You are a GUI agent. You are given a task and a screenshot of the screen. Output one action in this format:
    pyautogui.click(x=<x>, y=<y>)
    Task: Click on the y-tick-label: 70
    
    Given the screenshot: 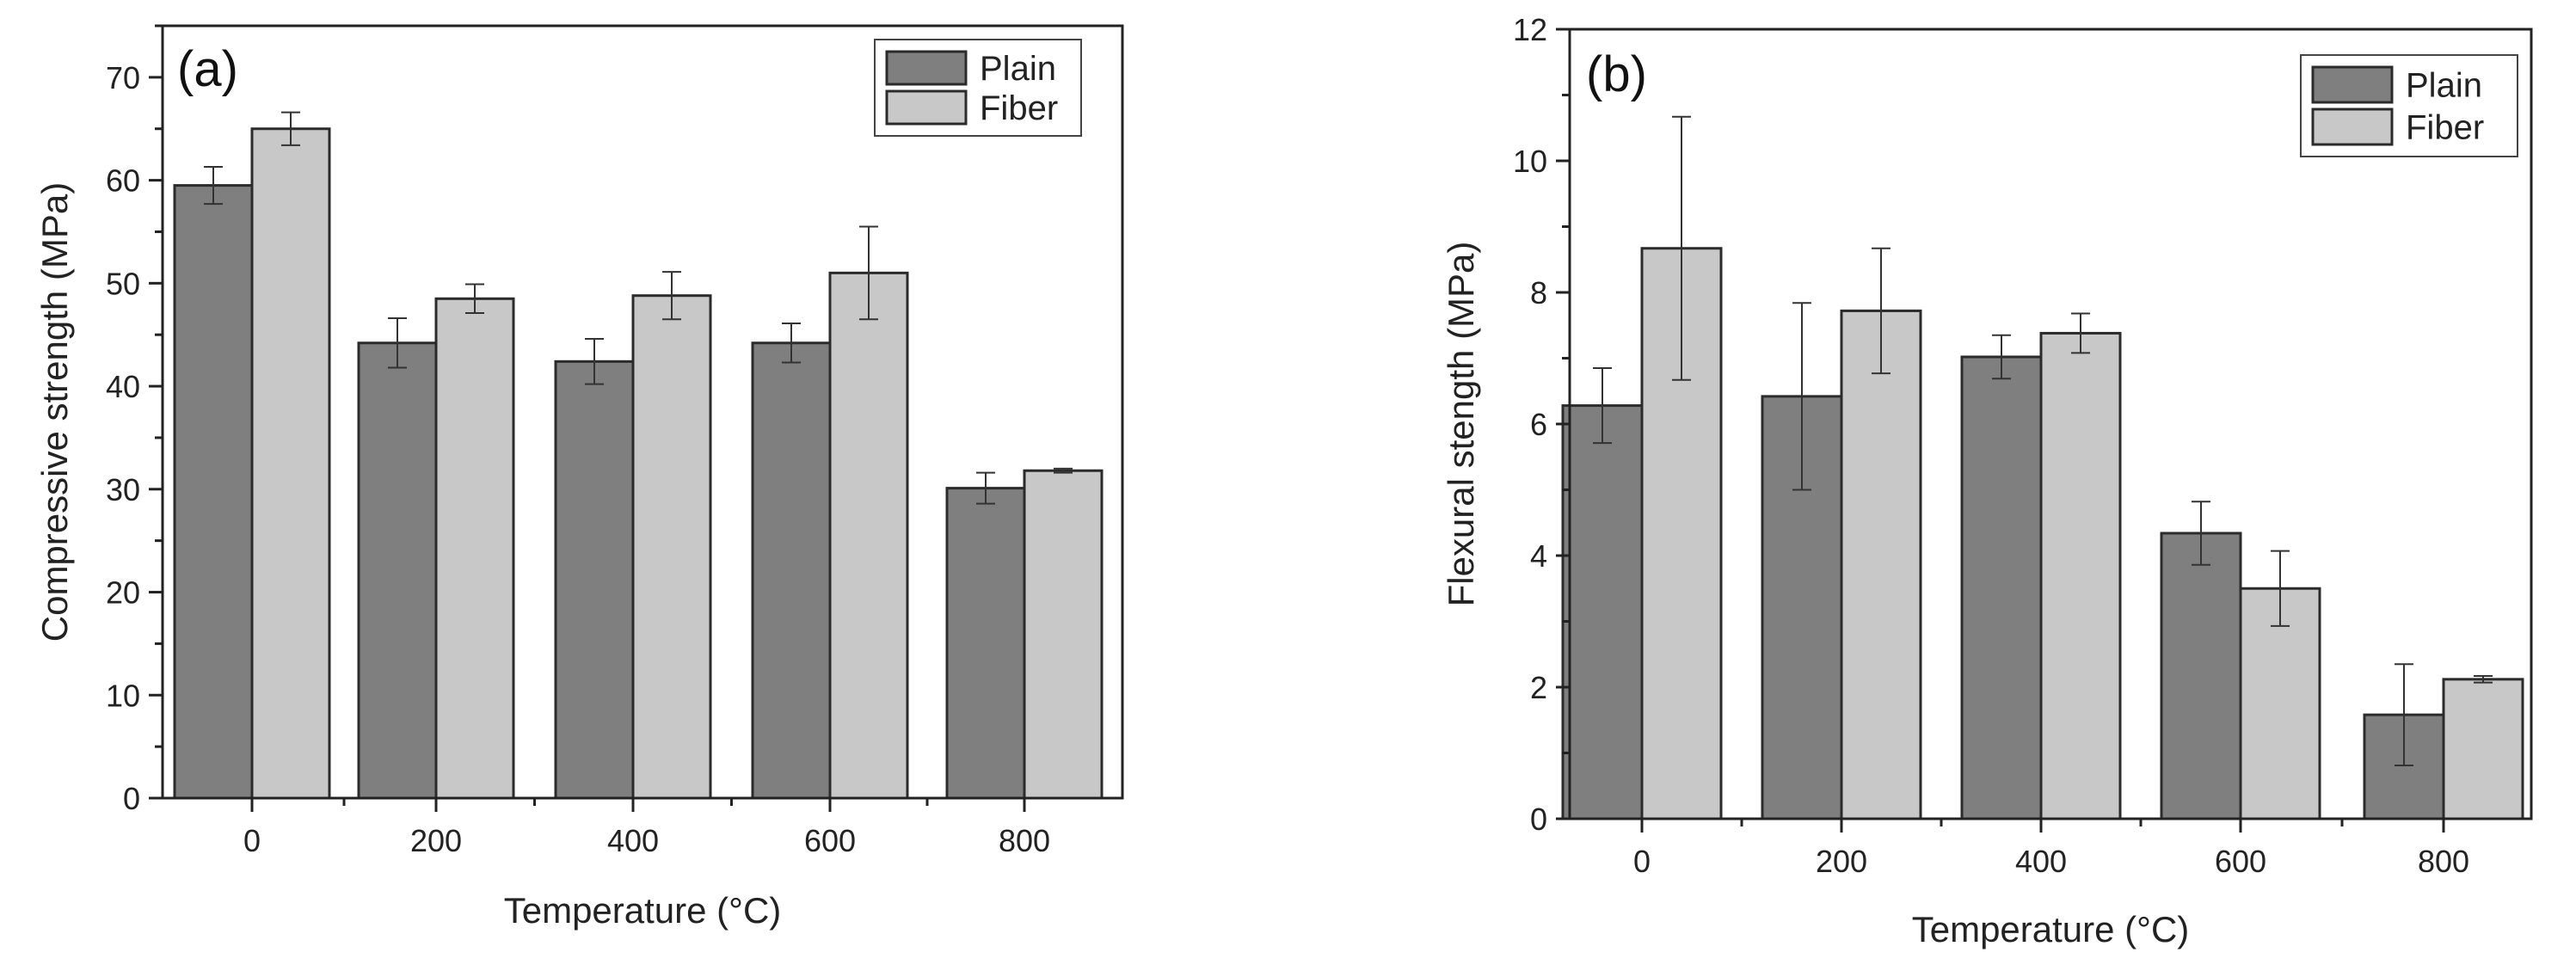 What is the action you would take?
    pyautogui.click(x=123, y=77)
    